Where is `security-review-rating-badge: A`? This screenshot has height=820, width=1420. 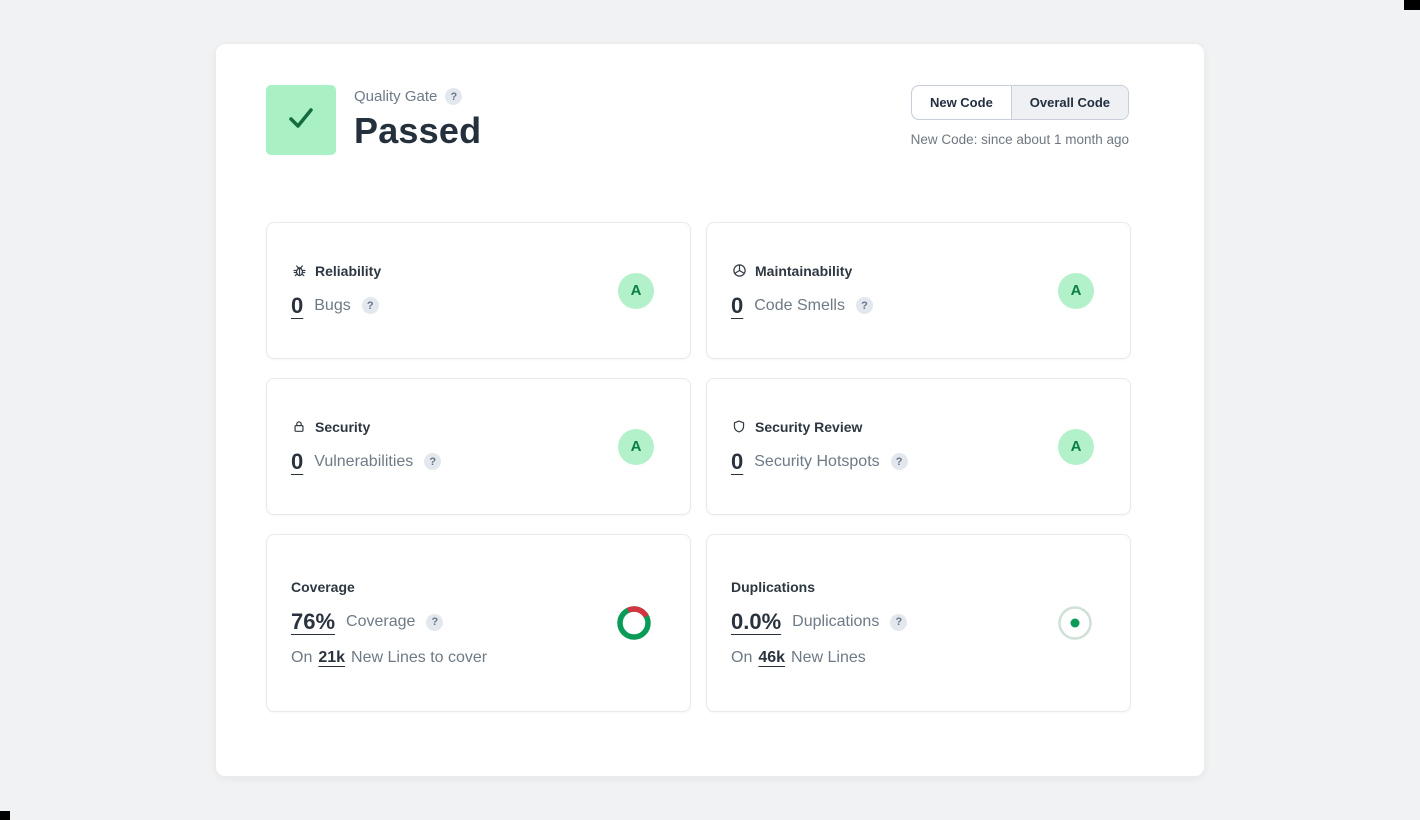
security-review-rating-badge: A is located at coordinates (1076, 446).